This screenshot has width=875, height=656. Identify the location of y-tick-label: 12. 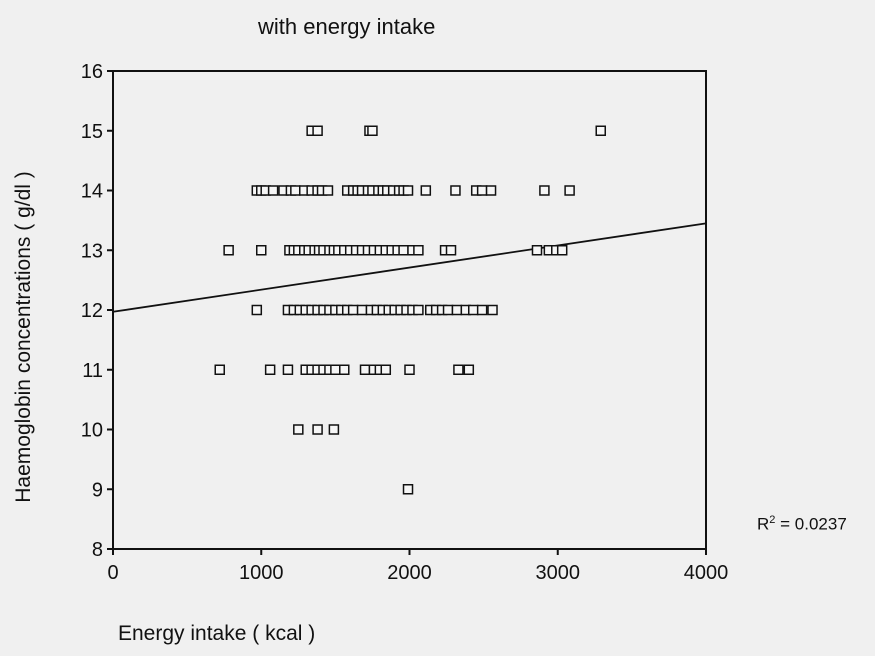
(92, 311).